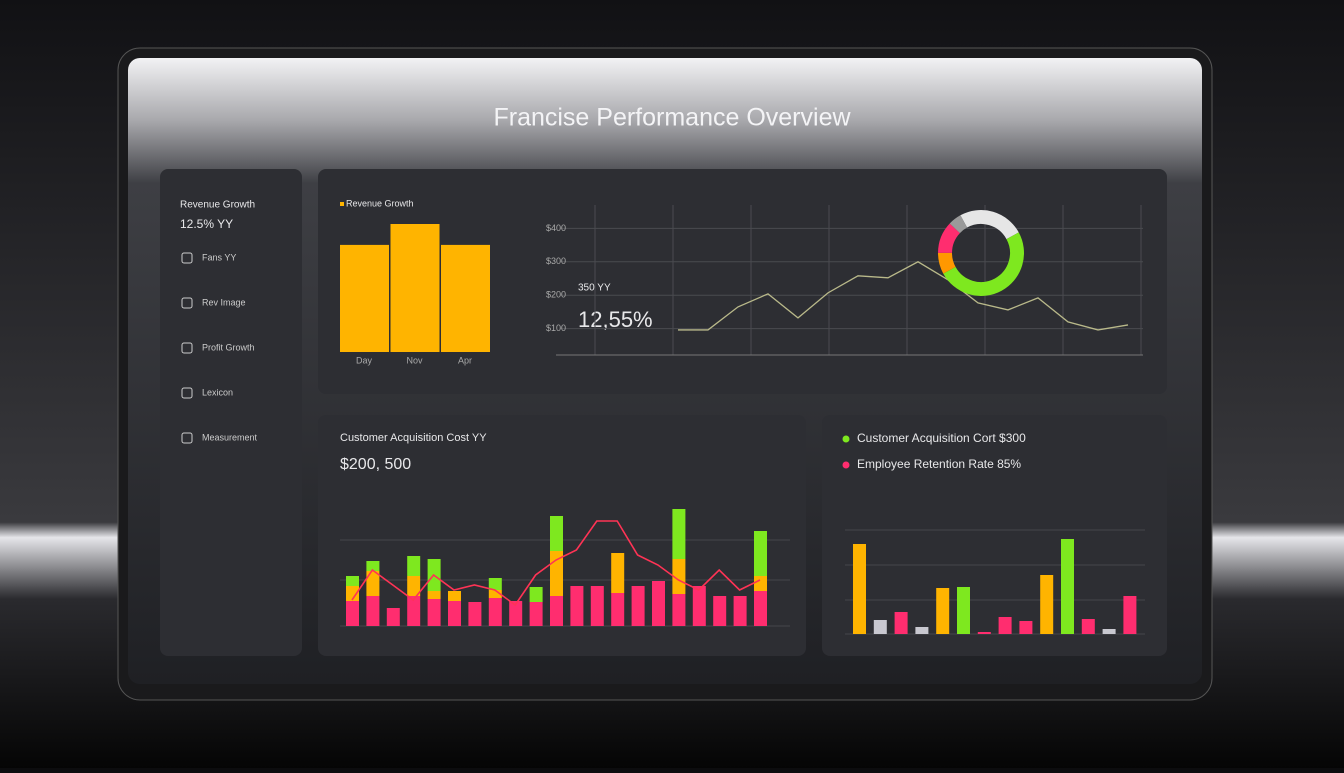 This screenshot has width=1344, height=773. I want to click on y-tick-label: $400, so click(556, 228).